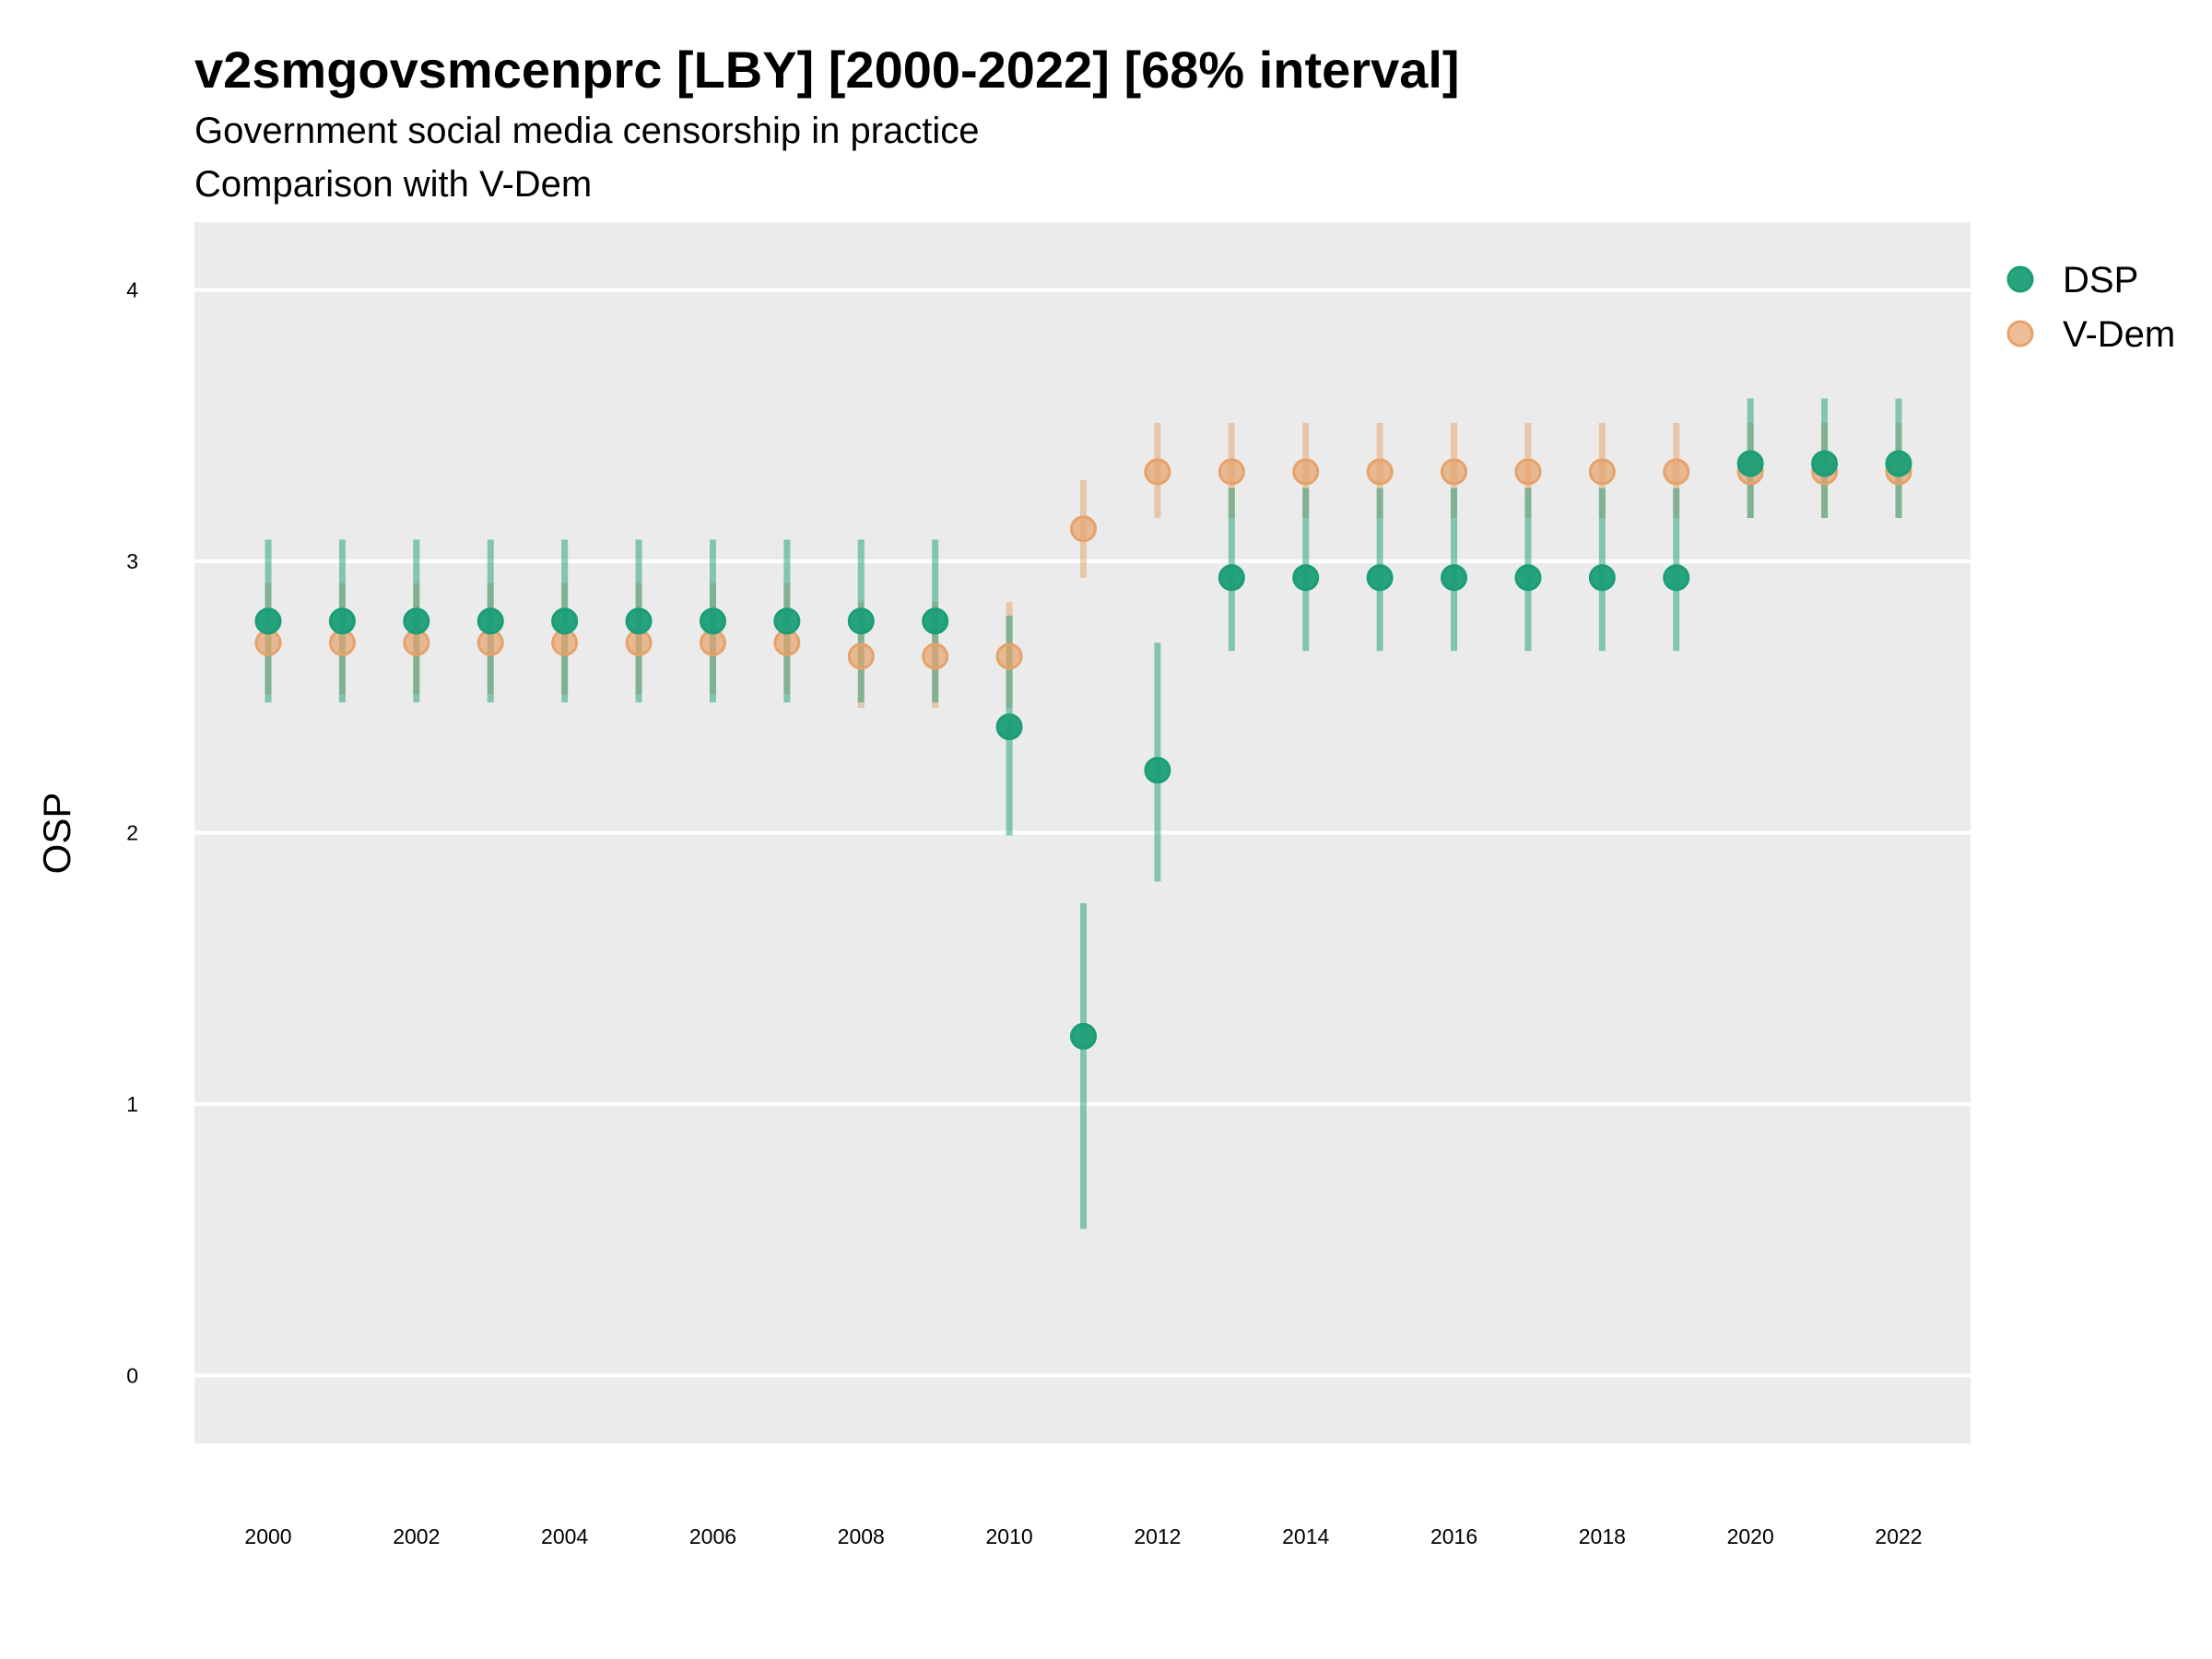 This screenshot has height=1659, width=2212. Describe the element at coordinates (132, 1375) in the screenshot. I see `y-tick-label: 0` at that location.